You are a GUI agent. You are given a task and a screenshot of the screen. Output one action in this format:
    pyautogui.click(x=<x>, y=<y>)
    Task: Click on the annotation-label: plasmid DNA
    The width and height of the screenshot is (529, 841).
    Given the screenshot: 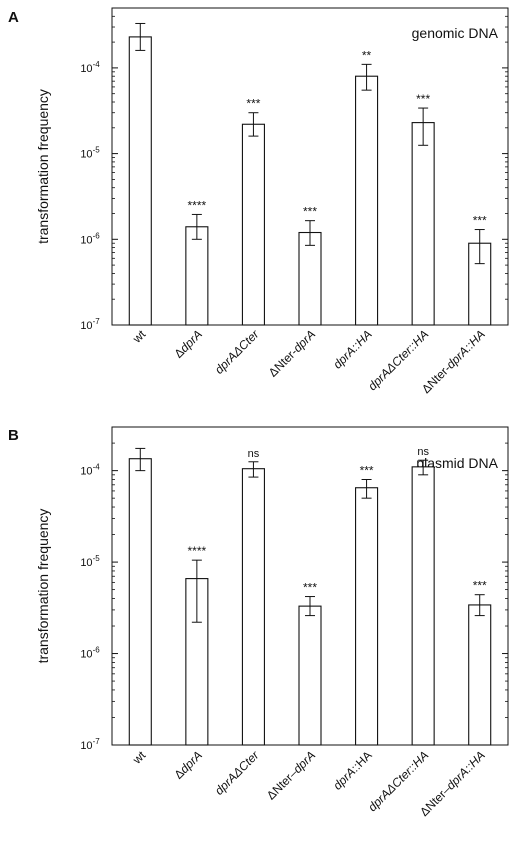 What is the action you would take?
    pyautogui.click(x=457, y=463)
    